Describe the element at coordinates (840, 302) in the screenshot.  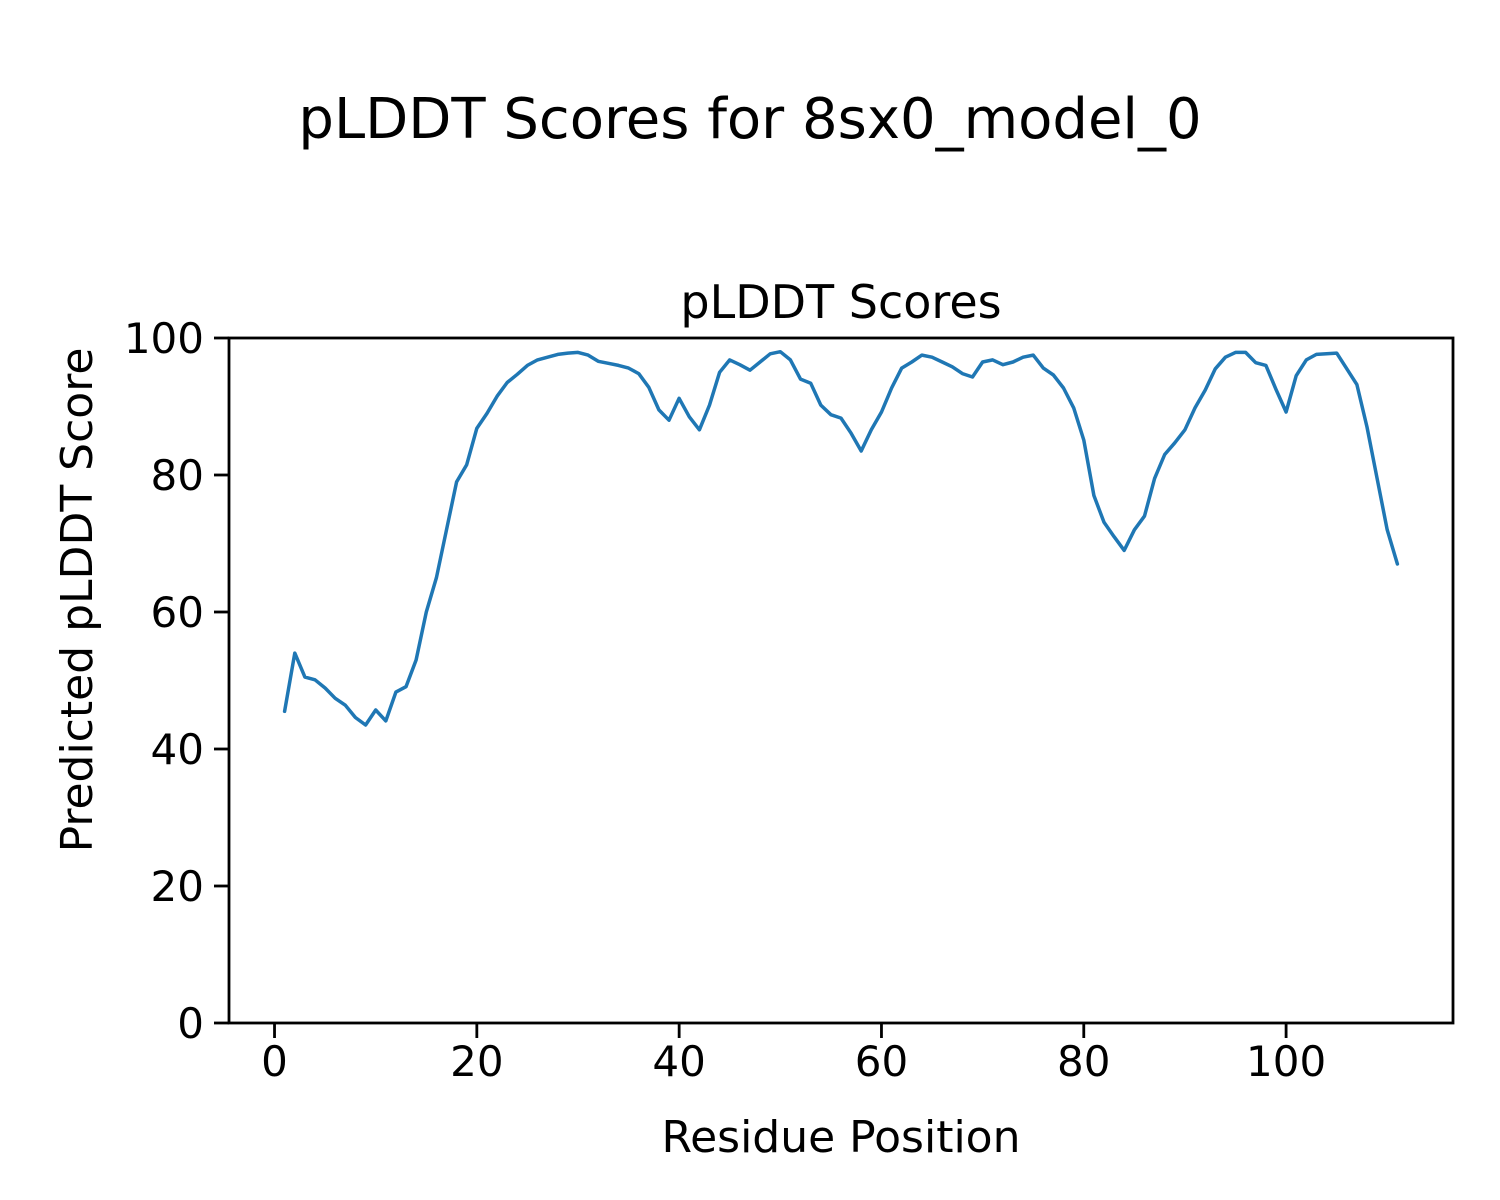
I see `axes-title: pLDDT Scores` at that location.